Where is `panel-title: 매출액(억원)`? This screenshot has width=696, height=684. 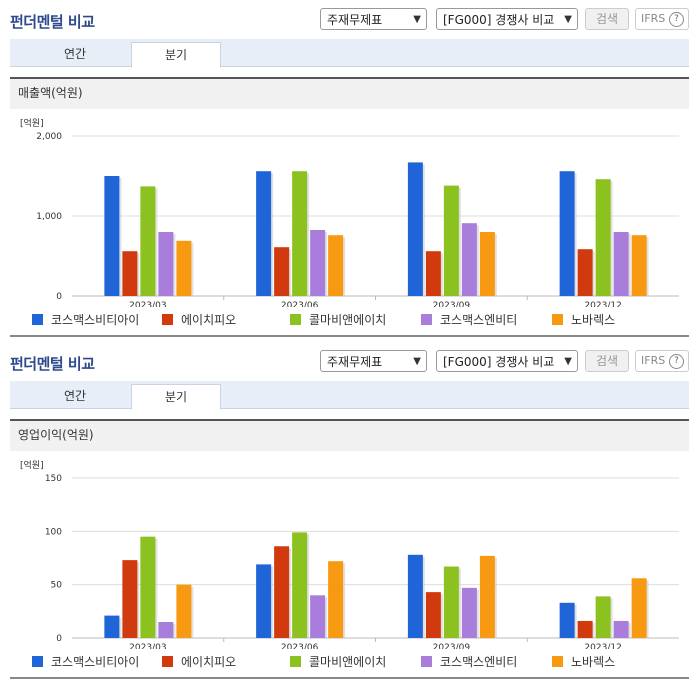 panel-title: 매출액(억원) is located at coordinates (349, 93).